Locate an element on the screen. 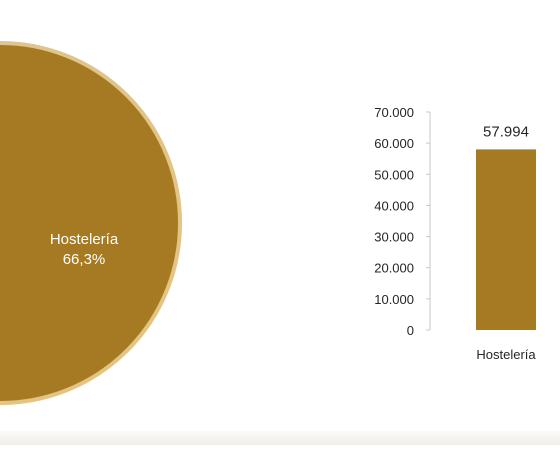 The width and height of the screenshot is (560, 450). y-tick-label: 40.000 is located at coordinates (394, 205).